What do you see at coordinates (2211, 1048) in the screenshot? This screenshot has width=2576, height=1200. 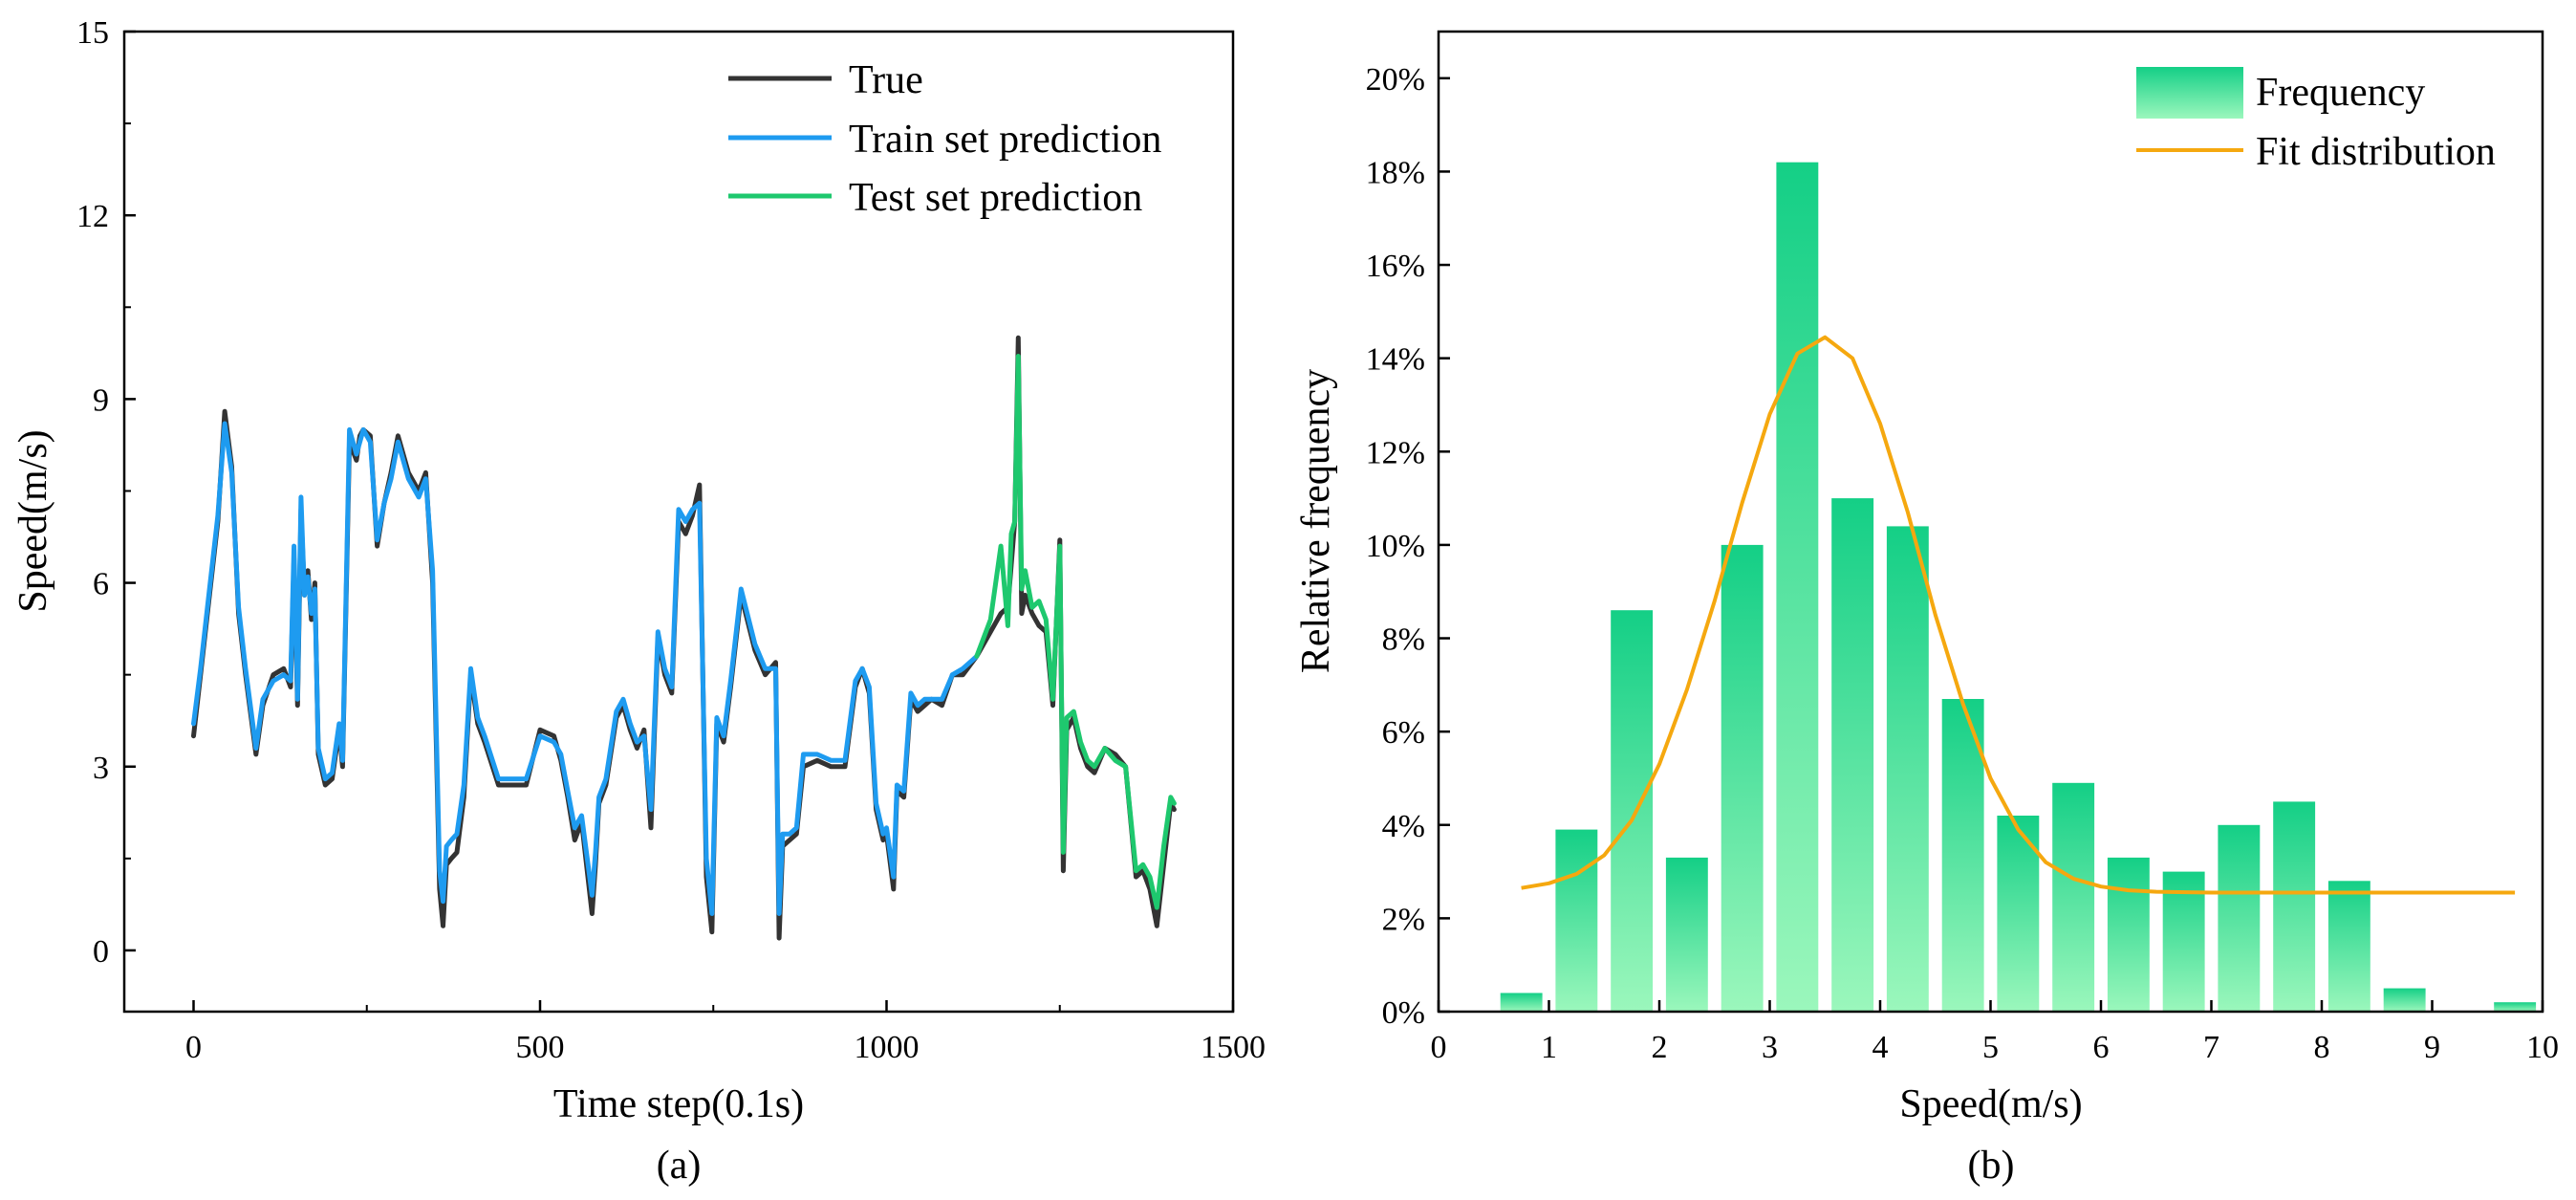 I see `x-tick-label: 7` at bounding box center [2211, 1048].